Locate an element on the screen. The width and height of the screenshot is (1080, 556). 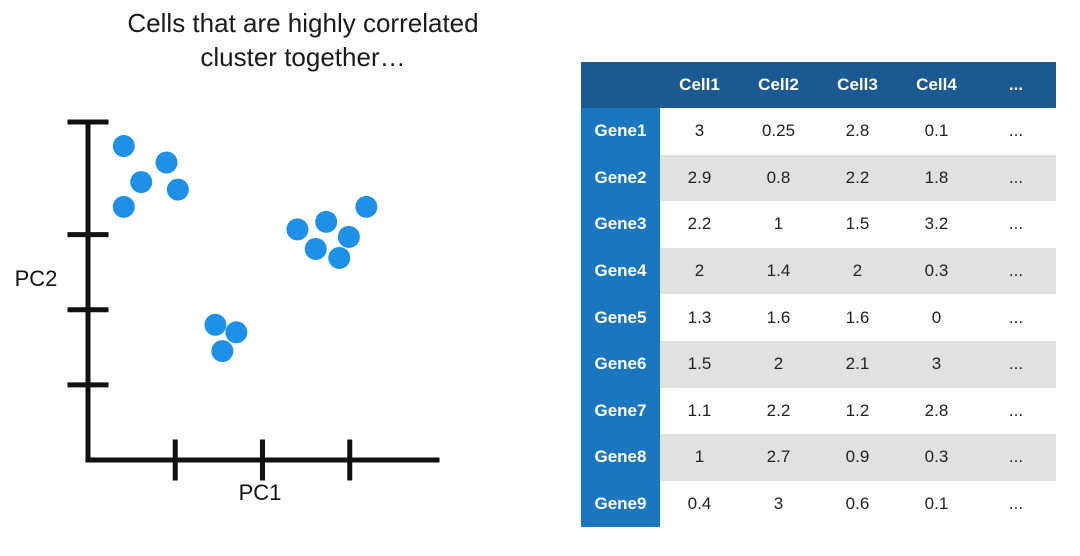
table-cell: 2.1 is located at coordinates (857, 364).